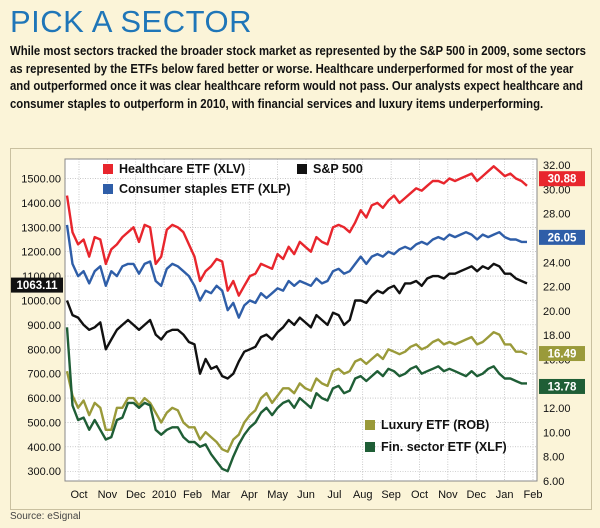  I want to click on right-tick-label: 24.00, so click(557, 263).